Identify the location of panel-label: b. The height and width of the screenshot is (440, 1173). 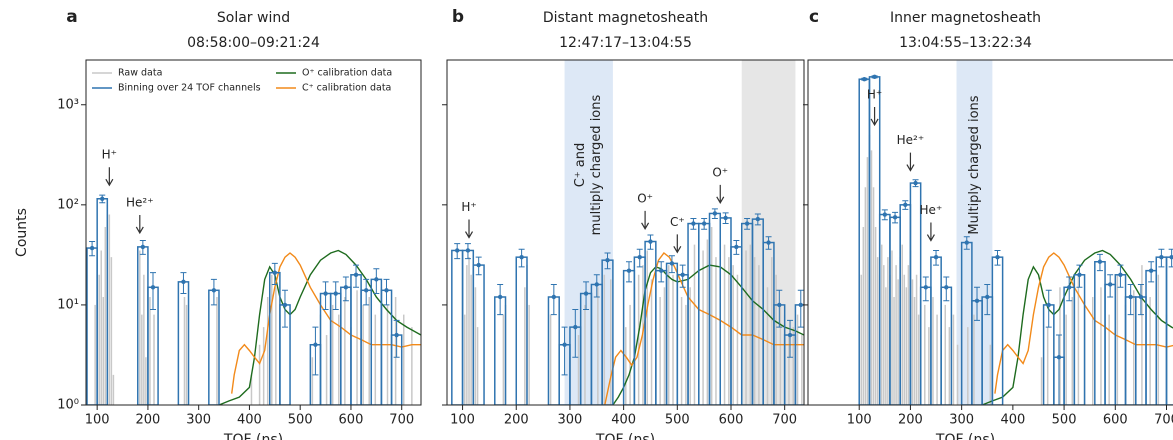
(458, 17).